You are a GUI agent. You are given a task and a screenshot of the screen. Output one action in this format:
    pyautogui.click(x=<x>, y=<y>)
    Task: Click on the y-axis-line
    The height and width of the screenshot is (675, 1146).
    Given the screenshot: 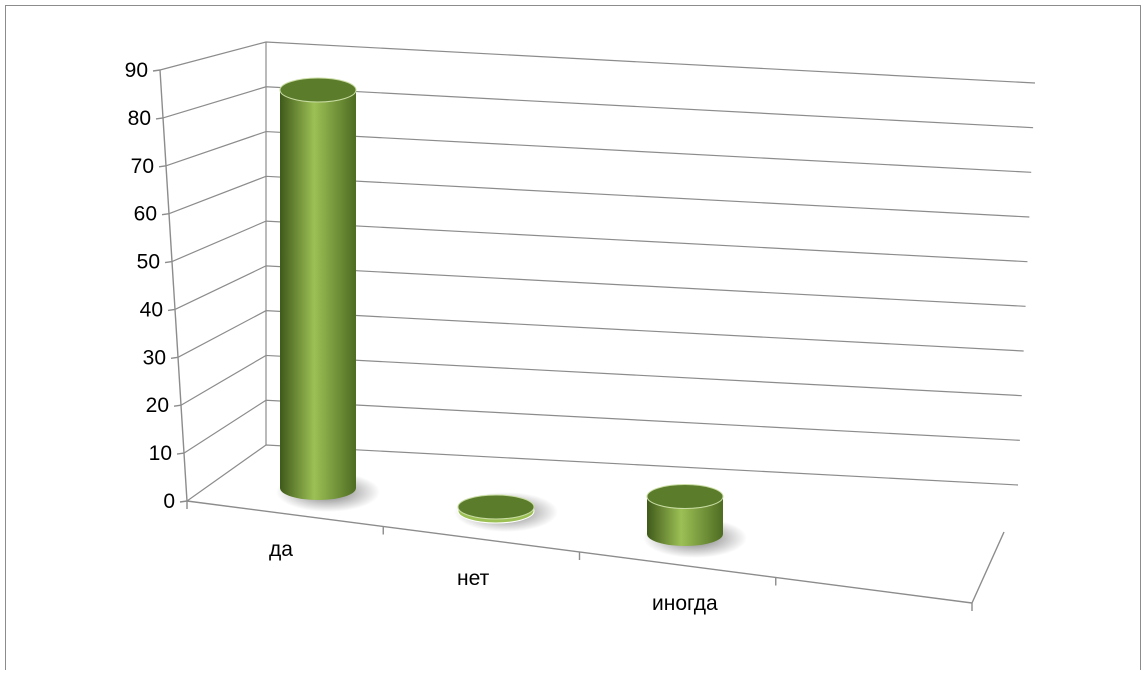 What is the action you would take?
    pyautogui.click(x=173, y=285)
    